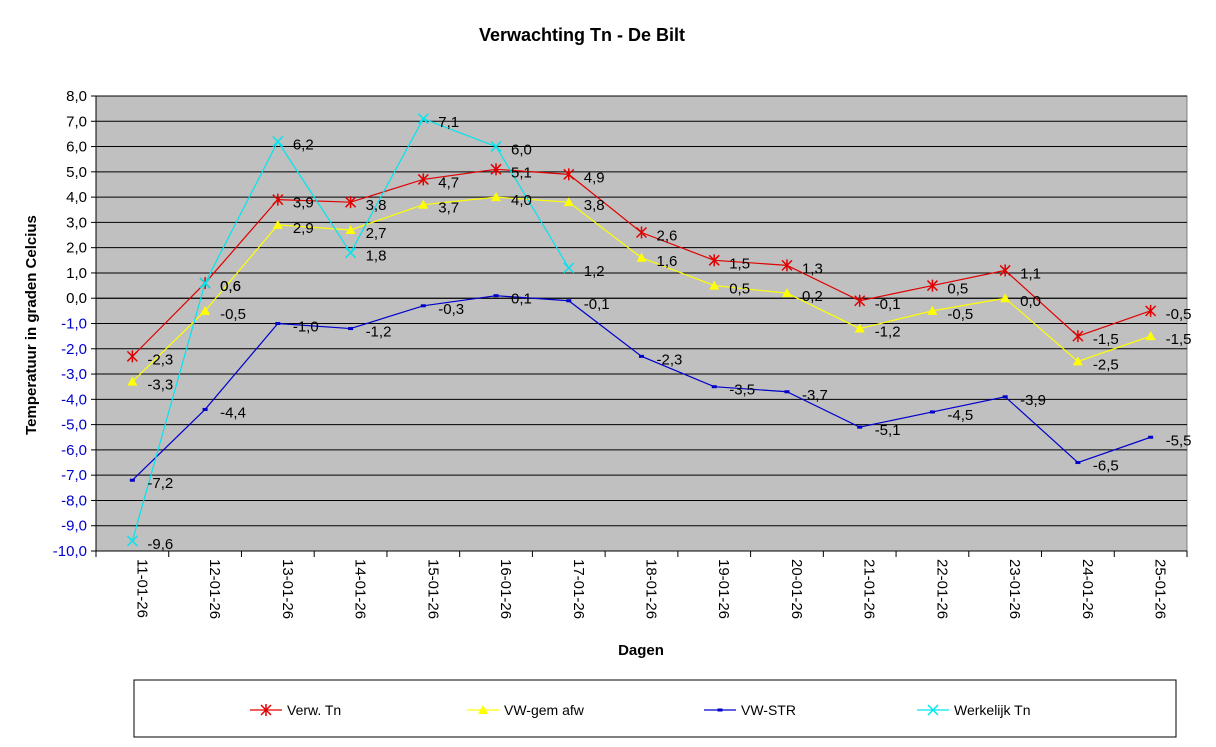 This screenshot has width=1216, height=747. Describe the element at coordinates (448, 122) in the screenshot. I see `data-label: 7,1` at that location.